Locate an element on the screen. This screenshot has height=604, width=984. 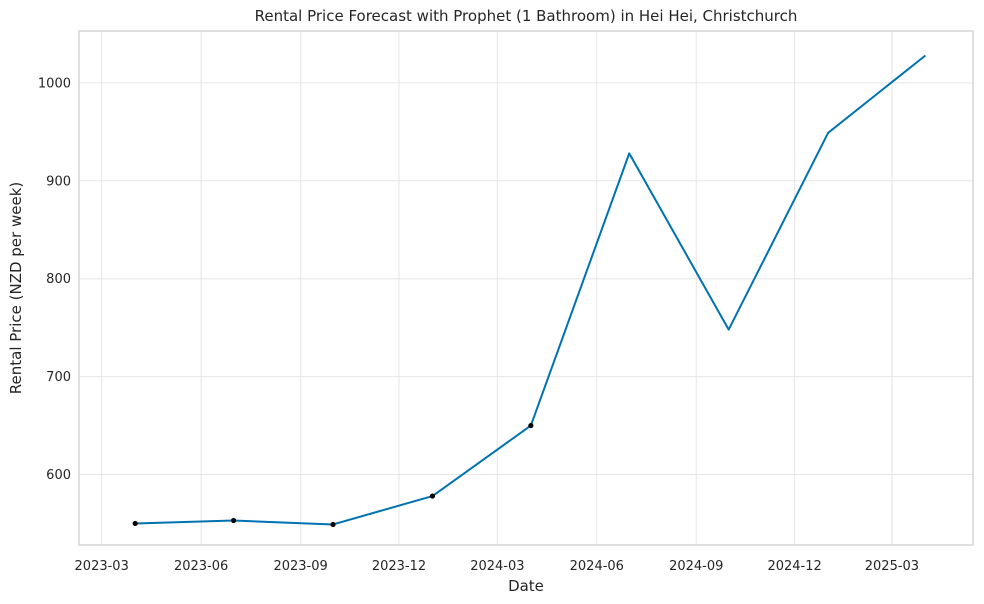
x-tick-label: 2024-09 is located at coordinates (696, 566).